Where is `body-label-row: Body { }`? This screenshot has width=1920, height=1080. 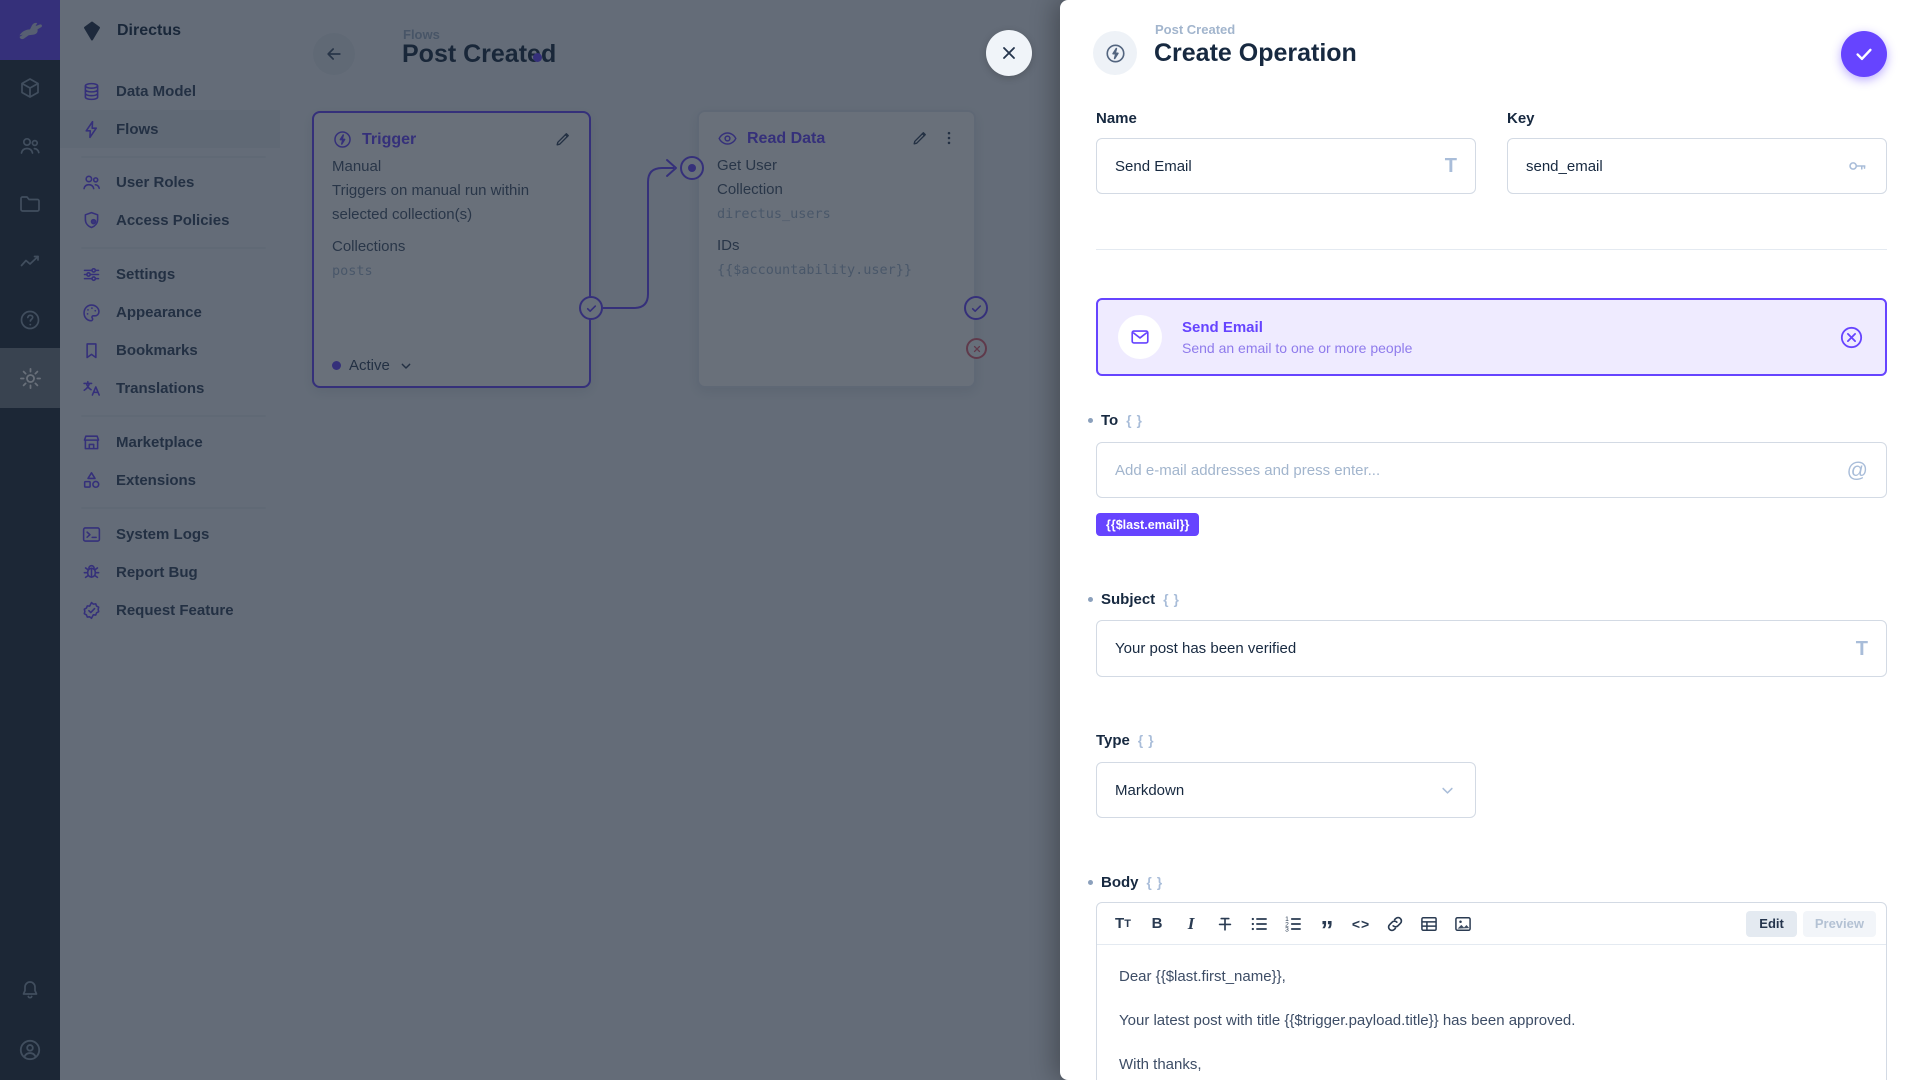
body-label-row: Body { } is located at coordinates (1126, 882).